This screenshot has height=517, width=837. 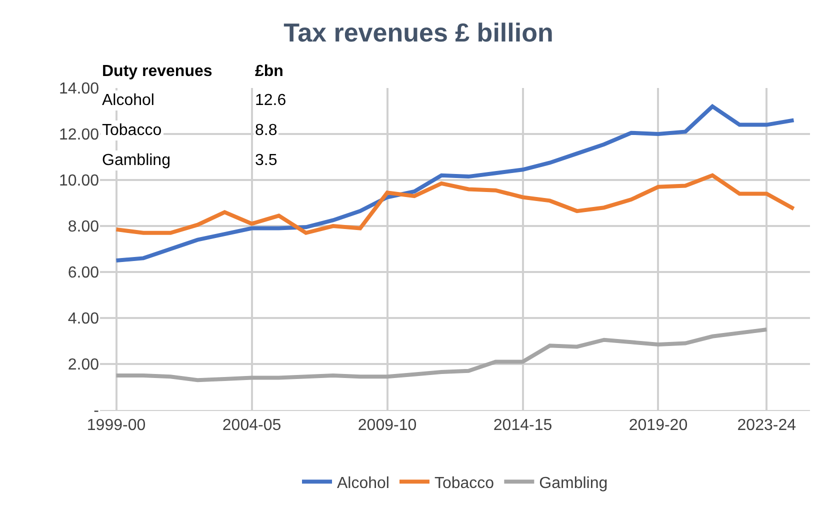 I want to click on legend-label: Tobacco, so click(x=464, y=483).